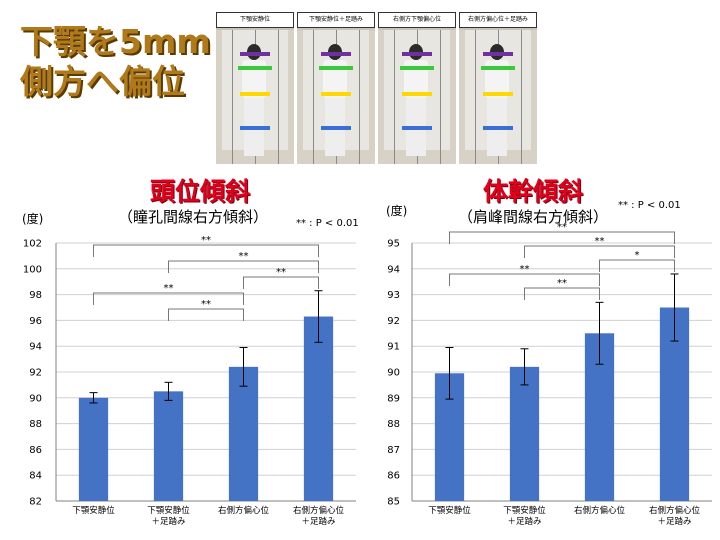 The height and width of the screenshot is (540, 720). I want to click on photo-label: 下顎安静位＋足踏み, so click(336, 20).